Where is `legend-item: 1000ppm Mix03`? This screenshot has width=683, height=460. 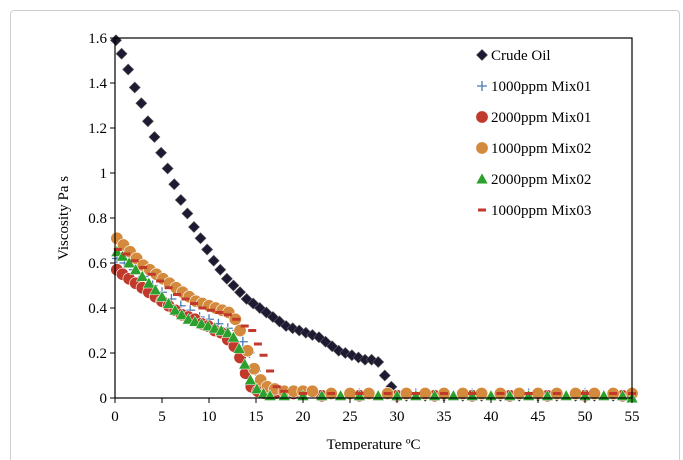 legend-item: 1000ppm Mix03 is located at coordinates (534, 211).